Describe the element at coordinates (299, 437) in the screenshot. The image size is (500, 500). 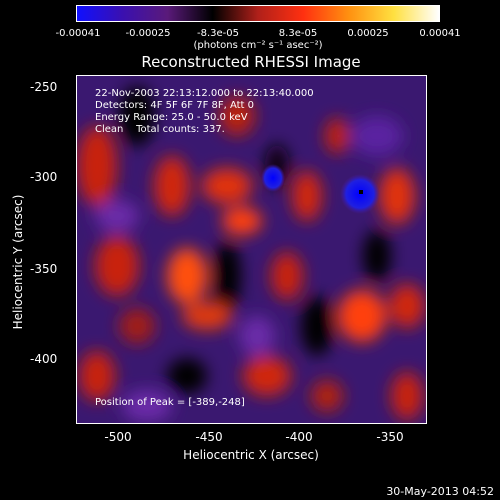
I see `x-tick-label: -400` at that location.